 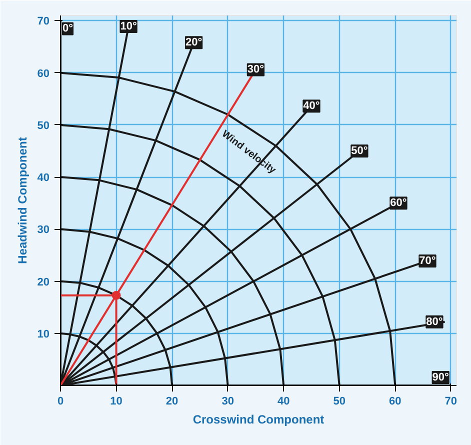 I want to click on x-tick-label: 10, so click(x=116, y=402).